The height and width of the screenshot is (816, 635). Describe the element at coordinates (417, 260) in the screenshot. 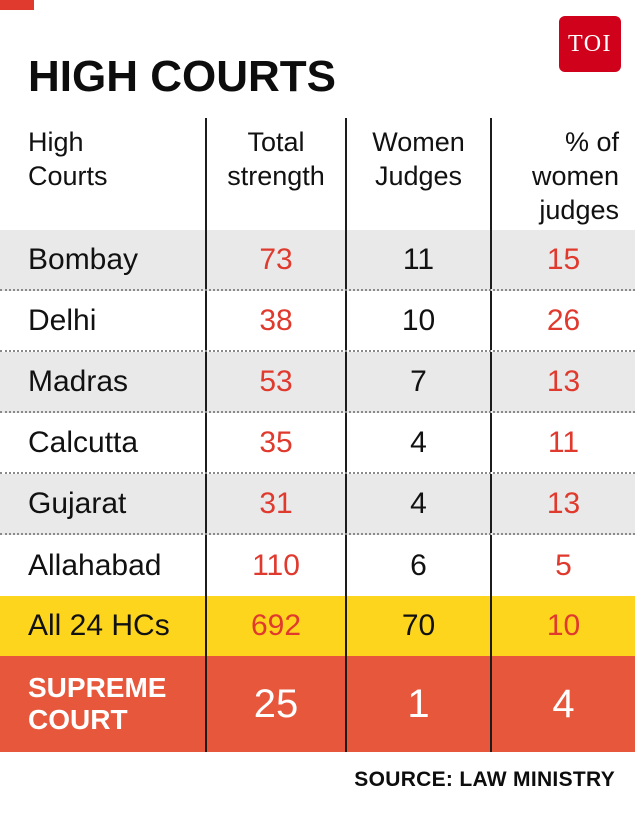

I see `women-judges-value: 11` at that location.